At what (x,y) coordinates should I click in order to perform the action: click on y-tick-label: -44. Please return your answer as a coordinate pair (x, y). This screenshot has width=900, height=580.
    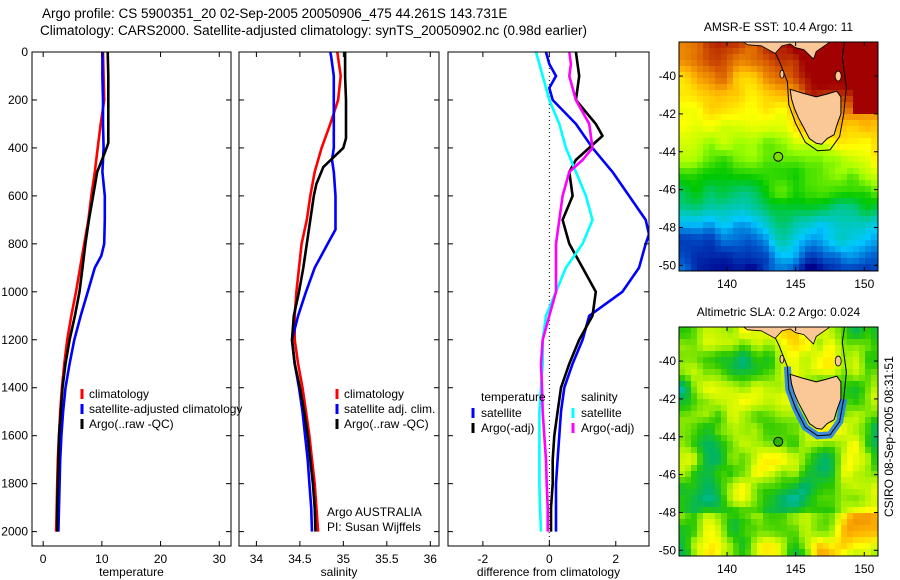
    Looking at the image, I should click on (668, 152).